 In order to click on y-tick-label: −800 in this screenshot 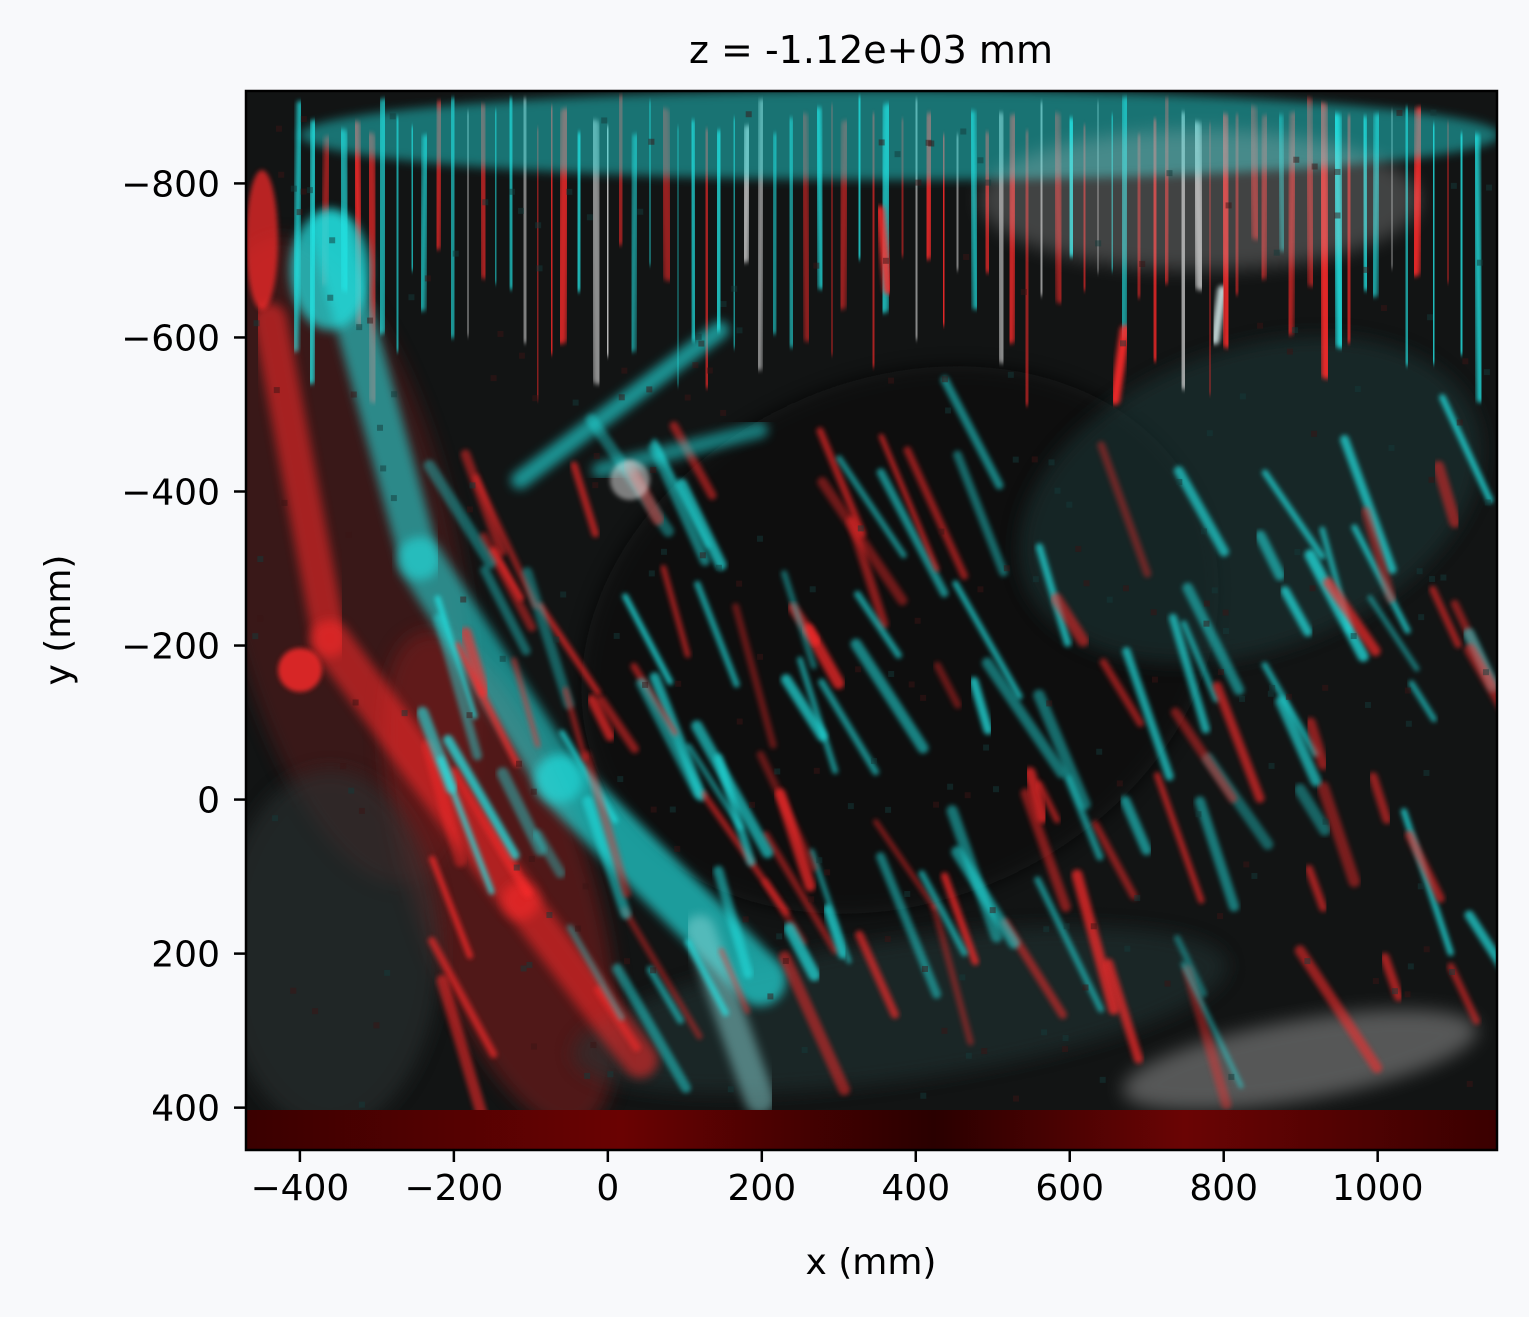, I will do `click(170, 184)`.